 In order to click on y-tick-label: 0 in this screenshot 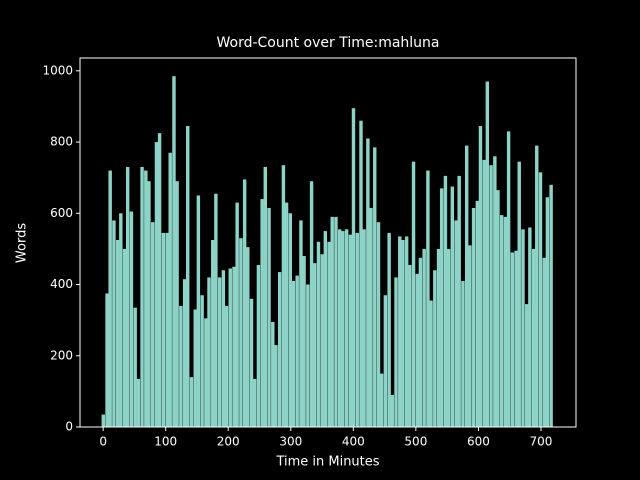, I will do `click(69, 427)`.